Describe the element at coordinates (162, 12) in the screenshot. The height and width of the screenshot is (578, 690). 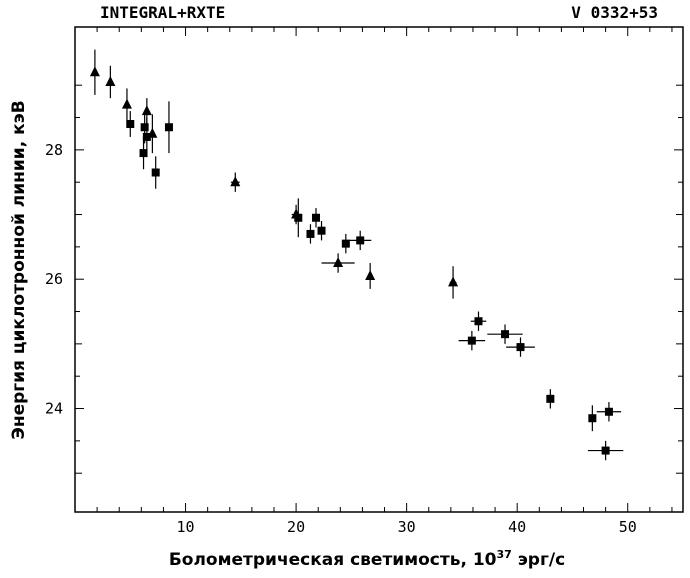
I see `chart-title-left: INTEGRAL+RXTE` at that location.